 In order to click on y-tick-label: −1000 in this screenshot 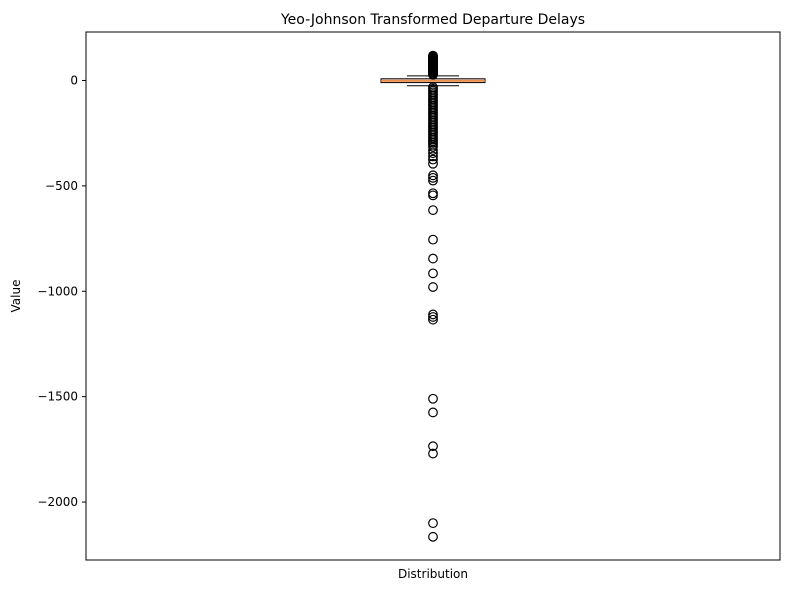, I will do `click(57, 291)`.